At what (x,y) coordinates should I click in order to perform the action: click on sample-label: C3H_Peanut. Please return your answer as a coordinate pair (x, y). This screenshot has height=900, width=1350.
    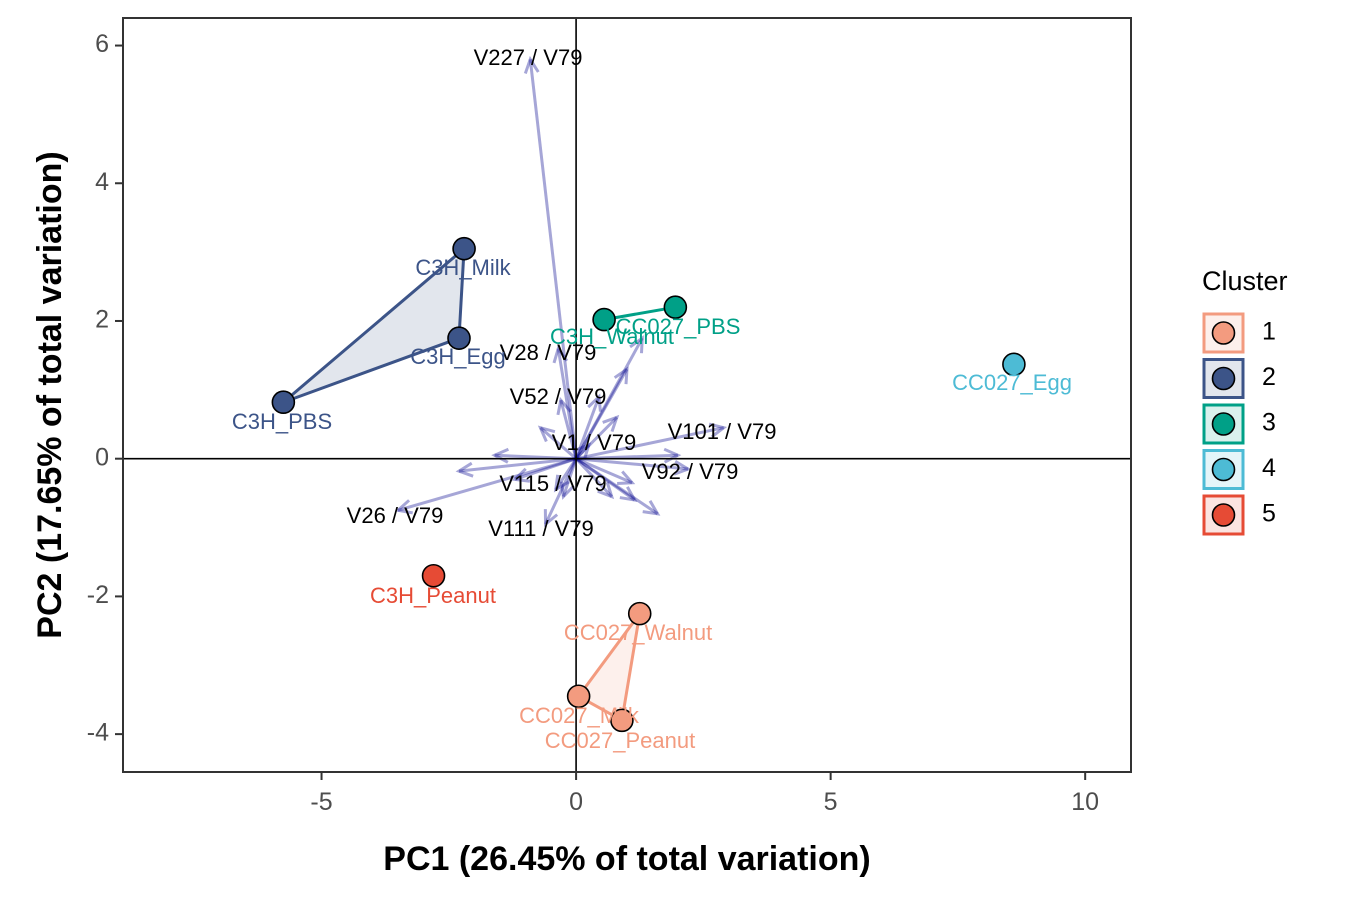
    Looking at the image, I should click on (433, 595).